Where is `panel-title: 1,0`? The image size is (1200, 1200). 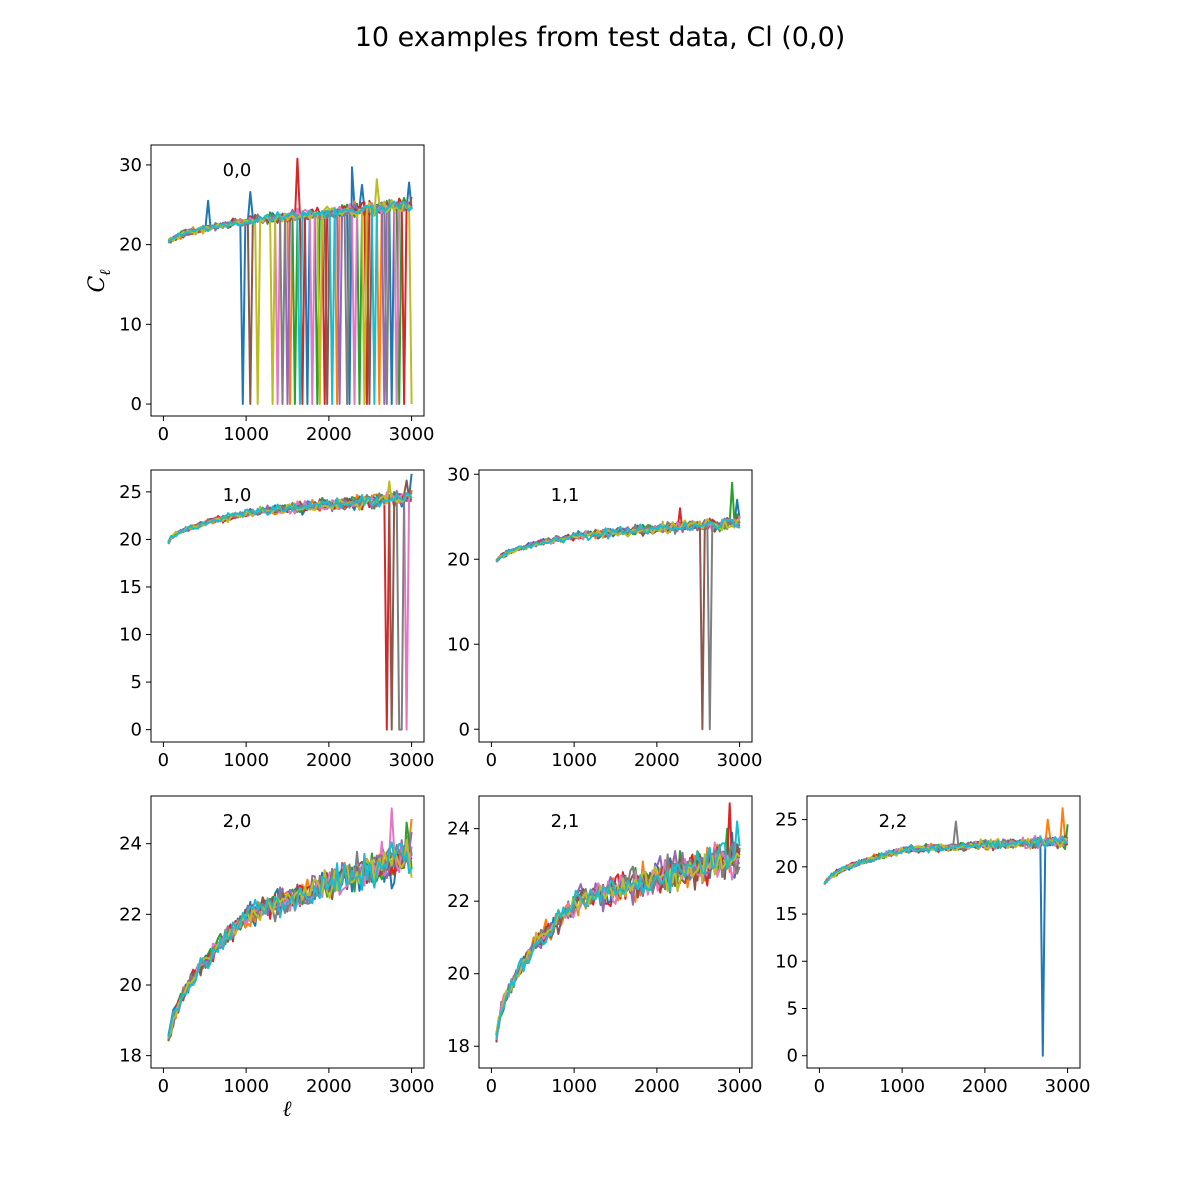 panel-title: 1,0 is located at coordinates (237, 495).